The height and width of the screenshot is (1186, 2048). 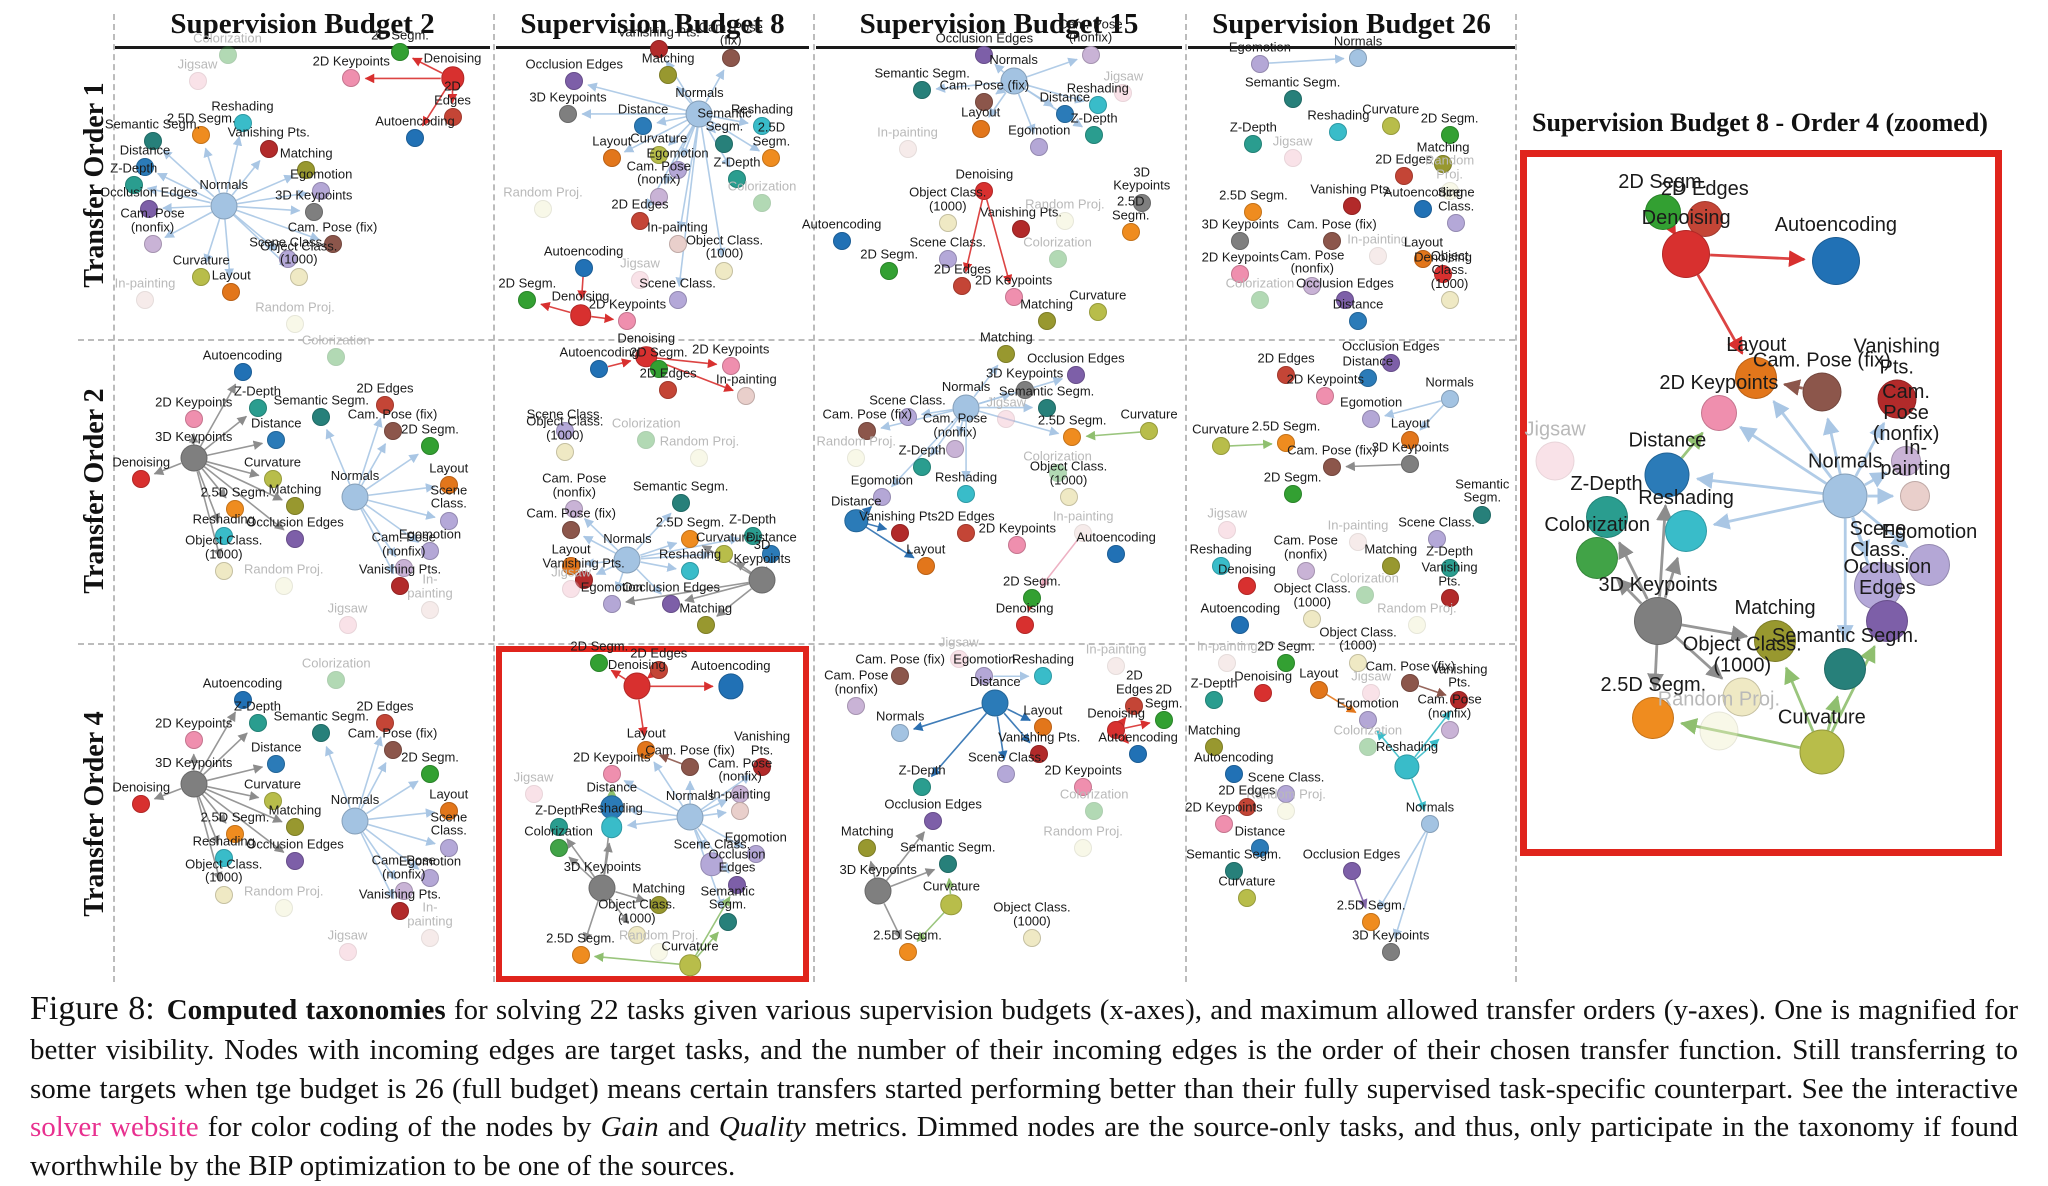 What do you see at coordinates (114, 1127) in the screenshot?
I see `solver-website-link: solver website` at bounding box center [114, 1127].